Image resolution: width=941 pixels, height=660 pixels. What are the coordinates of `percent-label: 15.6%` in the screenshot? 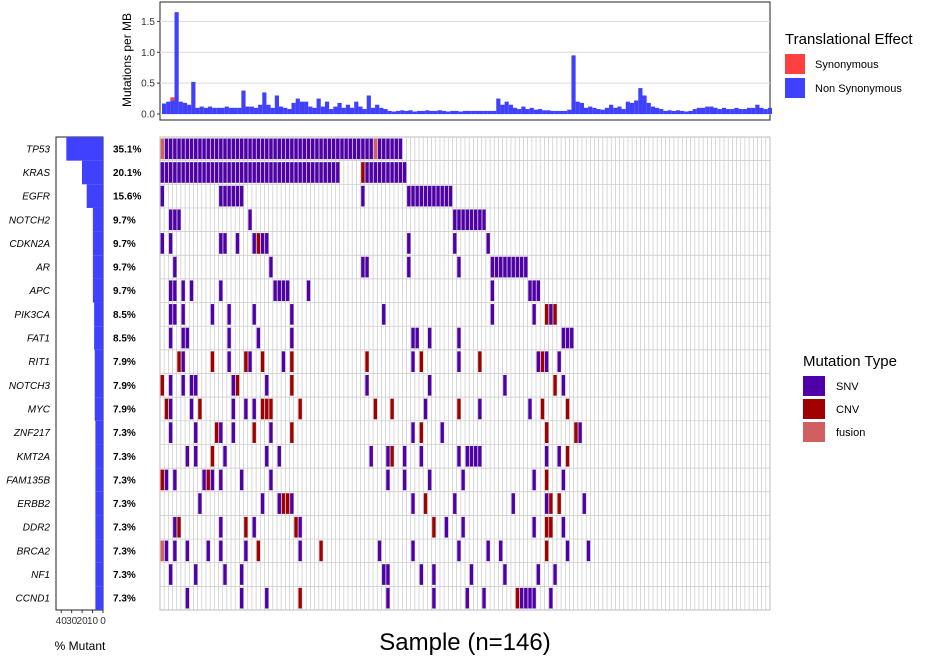 It's located at (127, 197).